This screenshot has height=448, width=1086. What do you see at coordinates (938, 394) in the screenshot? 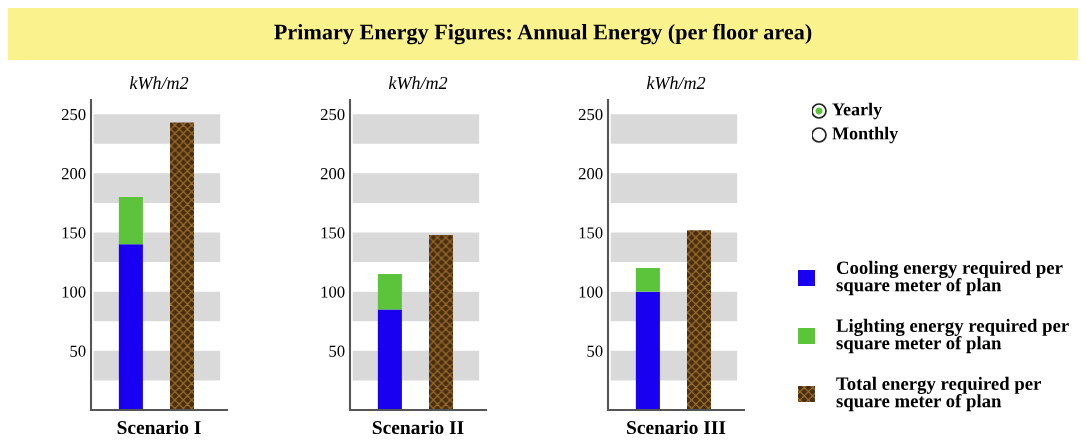
I see `legend-label: Total energy required per square meter of plan` at bounding box center [938, 394].